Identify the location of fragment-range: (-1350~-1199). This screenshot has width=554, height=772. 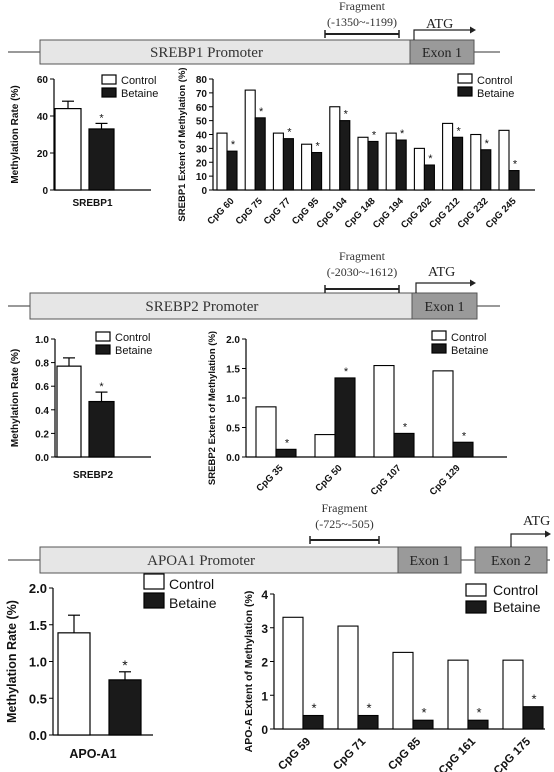
(362, 22).